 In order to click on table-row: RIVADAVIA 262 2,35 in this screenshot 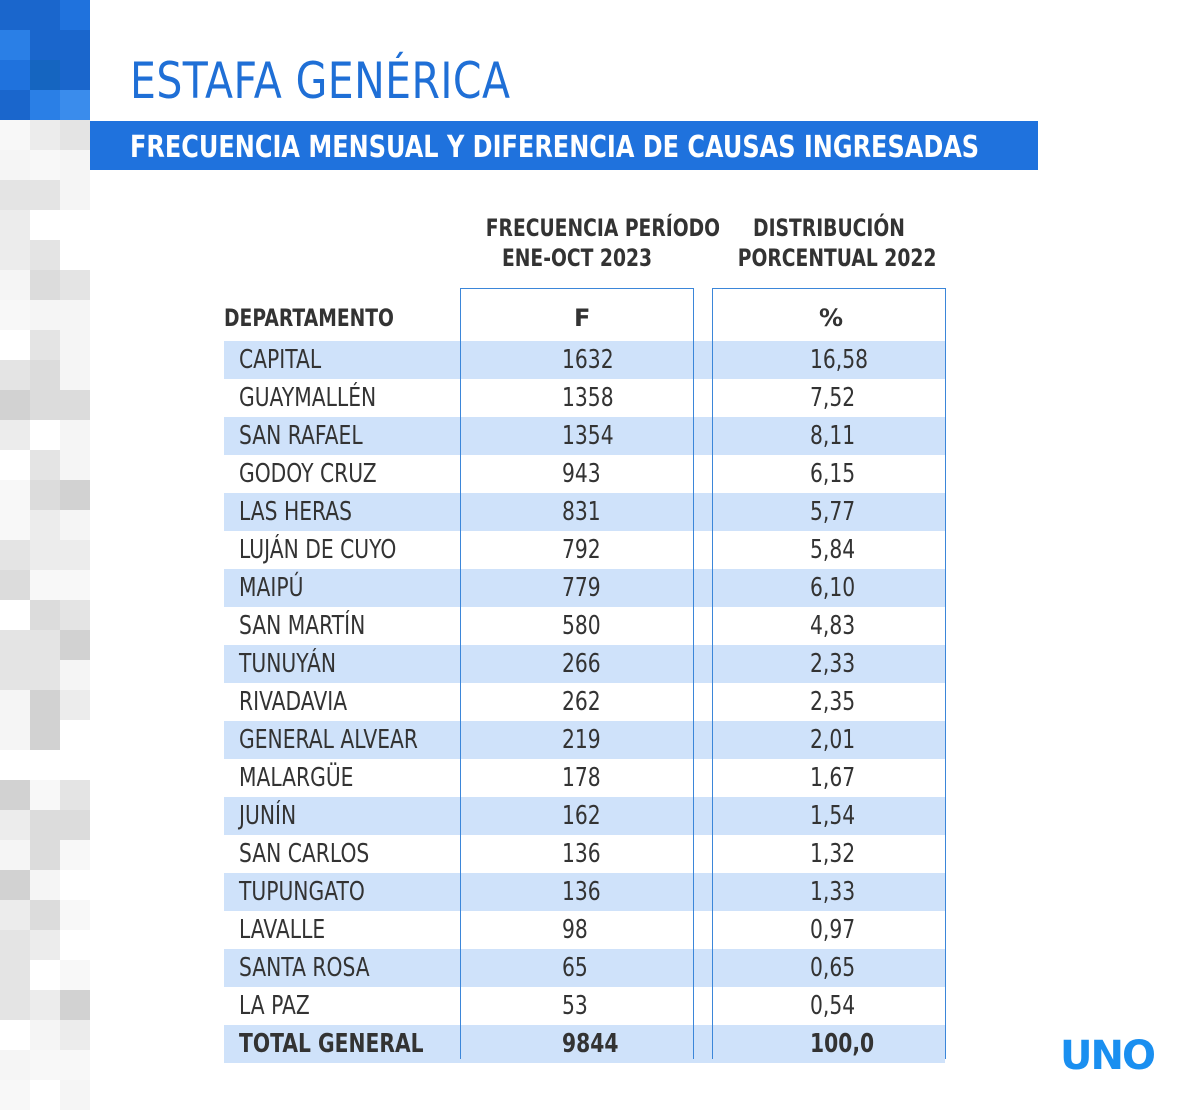, I will do `click(584, 702)`.